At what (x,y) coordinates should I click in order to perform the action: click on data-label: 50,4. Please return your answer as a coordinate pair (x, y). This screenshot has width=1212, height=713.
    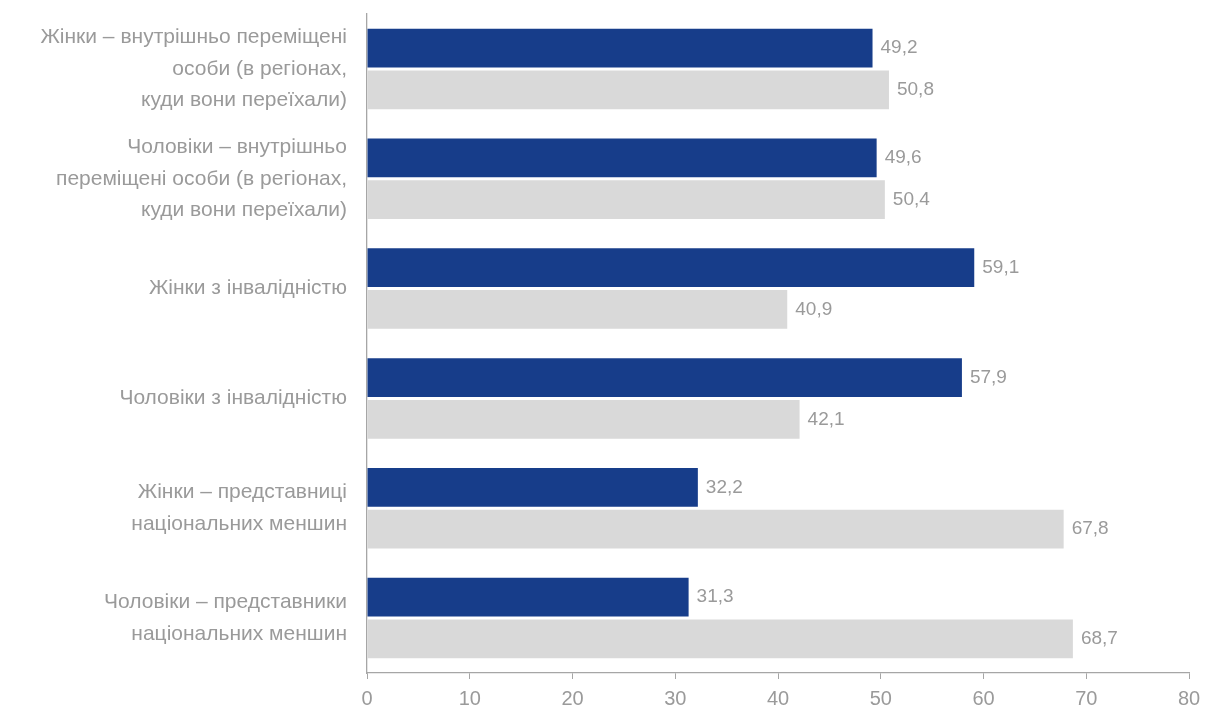
    Looking at the image, I should click on (911, 198).